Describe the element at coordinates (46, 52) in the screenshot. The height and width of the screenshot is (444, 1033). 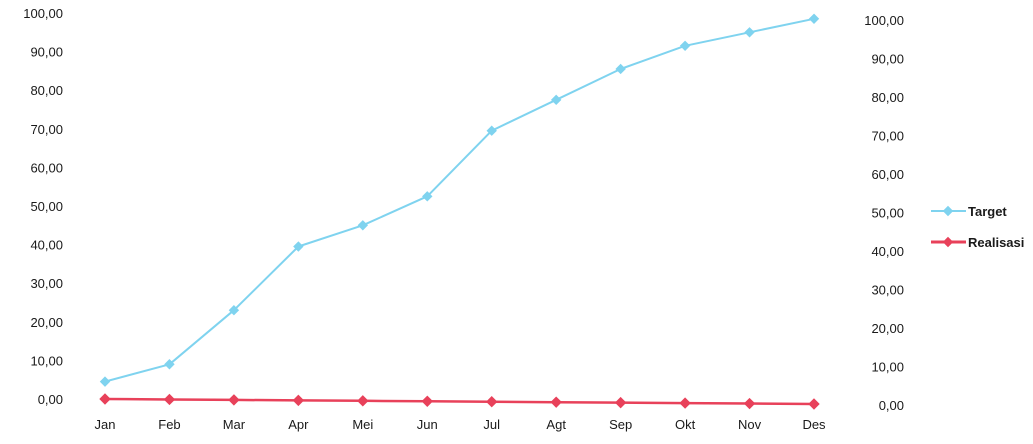
I see `left-axis-tick-label: 90,00` at that location.